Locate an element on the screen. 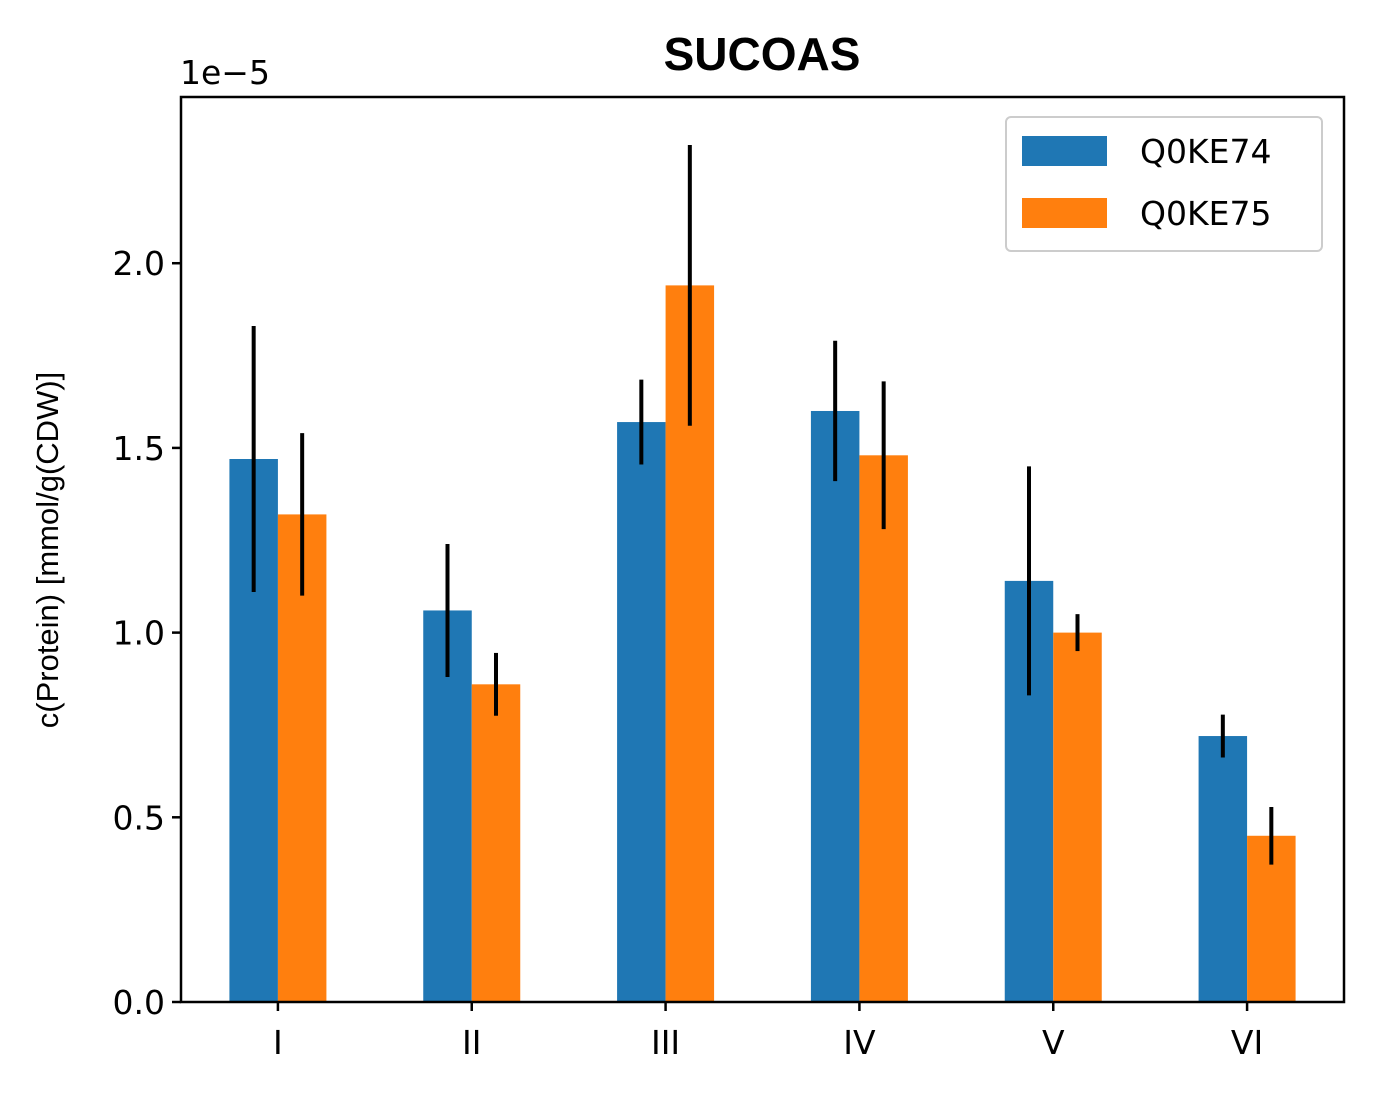 This screenshot has width=1373, height=1102. x-tick-label-II: II is located at coordinates (471, 1042).